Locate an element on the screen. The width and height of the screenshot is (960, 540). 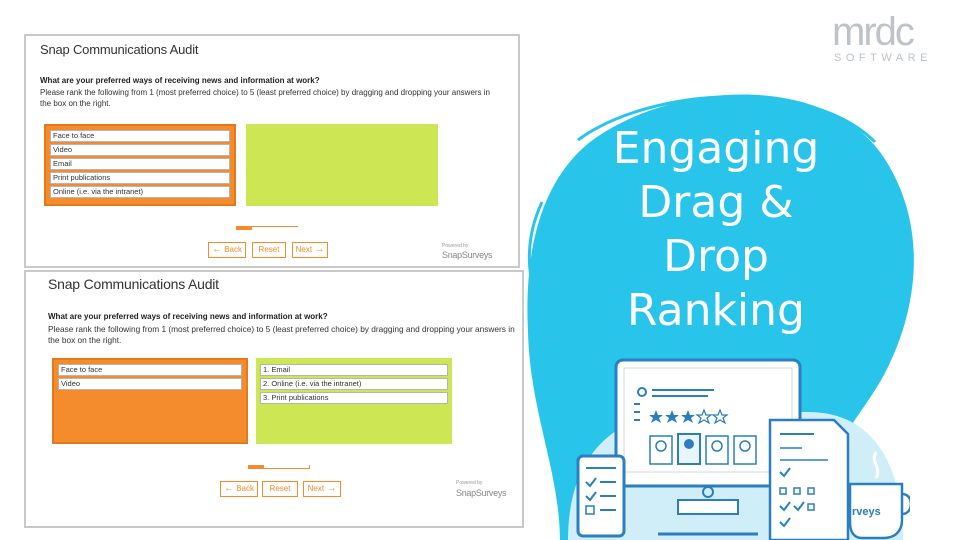
headline-line-2: Drag & is located at coordinates (716, 202).